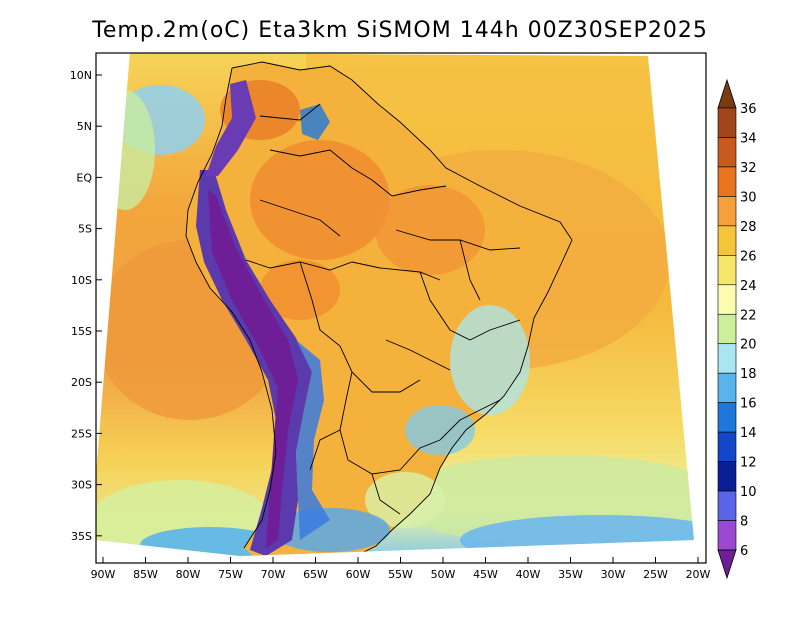 The height and width of the screenshot is (622, 800). Describe the element at coordinates (748, 404) in the screenshot. I see `colorbar-label: 16` at that location.